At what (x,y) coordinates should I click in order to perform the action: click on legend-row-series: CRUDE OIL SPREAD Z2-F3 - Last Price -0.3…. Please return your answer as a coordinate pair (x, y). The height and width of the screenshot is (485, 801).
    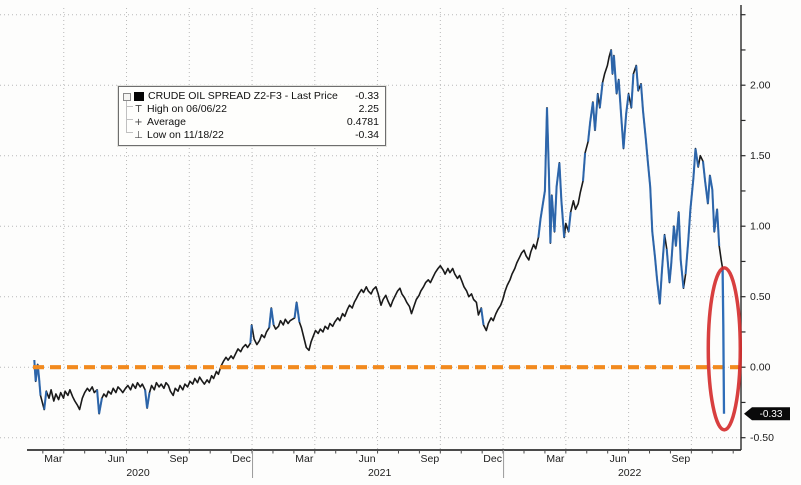
    Looking at the image, I should click on (251, 96).